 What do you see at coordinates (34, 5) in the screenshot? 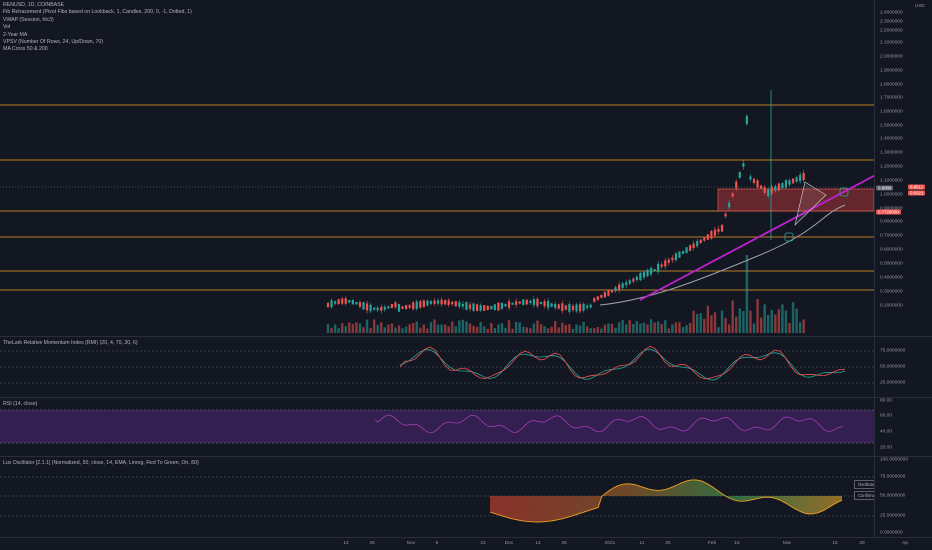
I see `symbol-title: RENUSD, 1D, COINBASE` at bounding box center [34, 5].